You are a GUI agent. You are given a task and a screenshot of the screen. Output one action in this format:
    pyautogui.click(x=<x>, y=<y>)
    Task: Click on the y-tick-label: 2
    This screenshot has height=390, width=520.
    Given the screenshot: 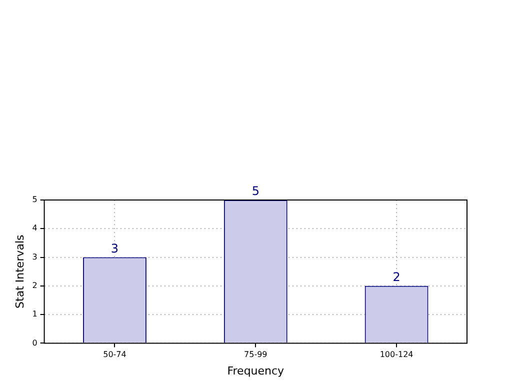 What is the action you would take?
    pyautogui.click(x=35, y=285)
    